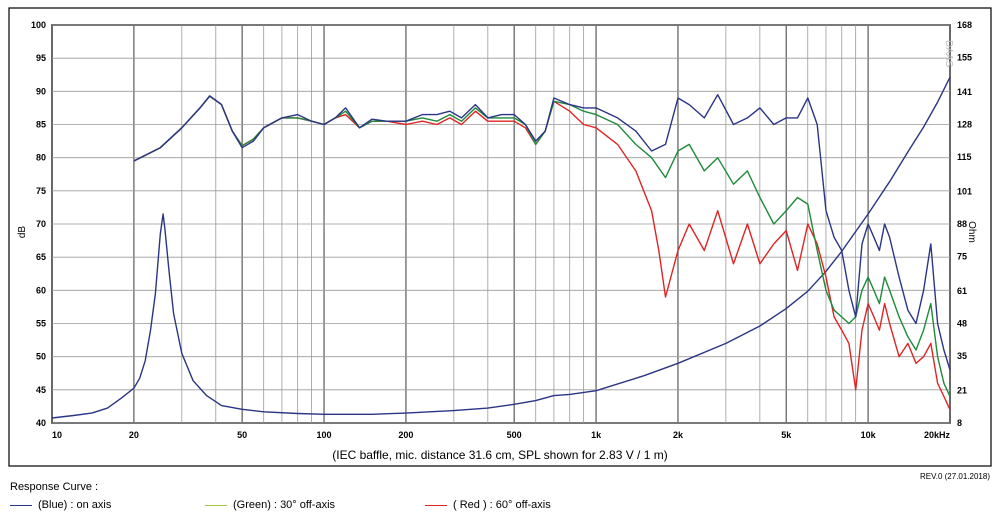 The height and width of the screenshot is (520, 1000). I want to click on y-tick-label: 50, so click(41, 357).